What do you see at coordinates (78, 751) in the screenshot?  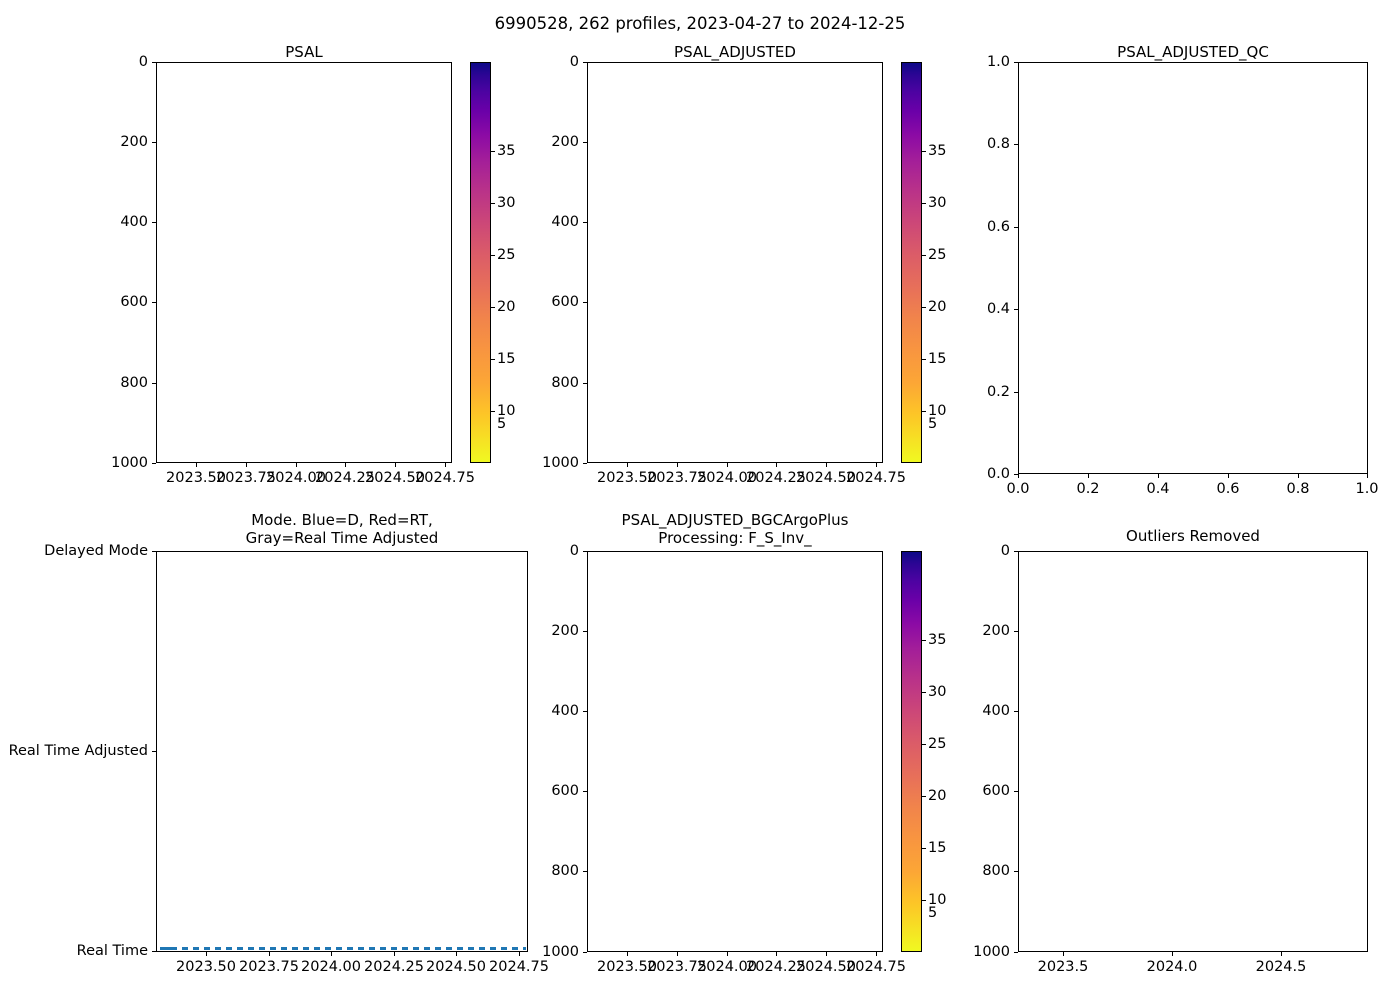 I see `ytick-label: Real Time Adjusted` at bounding box center [78, 751].